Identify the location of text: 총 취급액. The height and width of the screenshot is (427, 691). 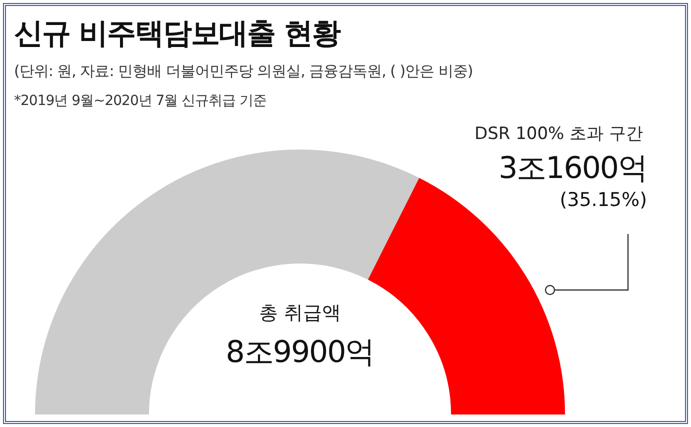
(300, 313).